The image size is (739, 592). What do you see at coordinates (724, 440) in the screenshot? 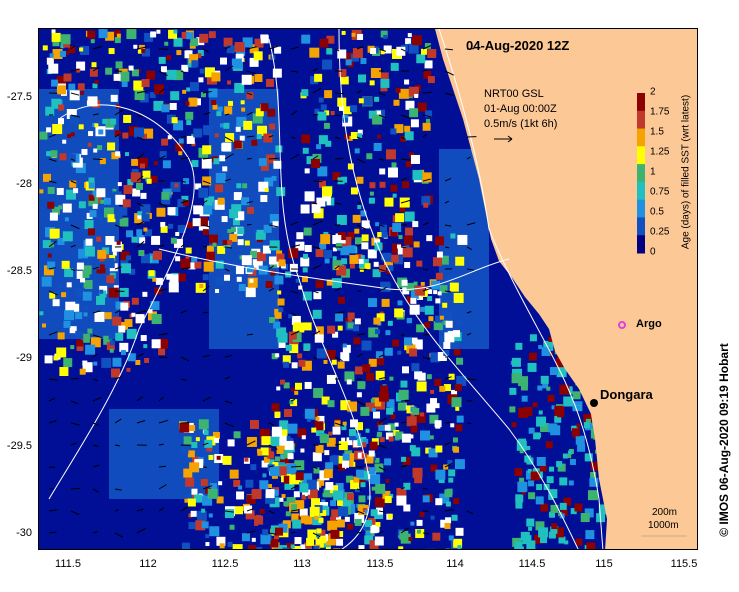
I see `credit-text: © IMOS 06-Aug-2020 09:19 Hobart` at bounding box center [724, 440].